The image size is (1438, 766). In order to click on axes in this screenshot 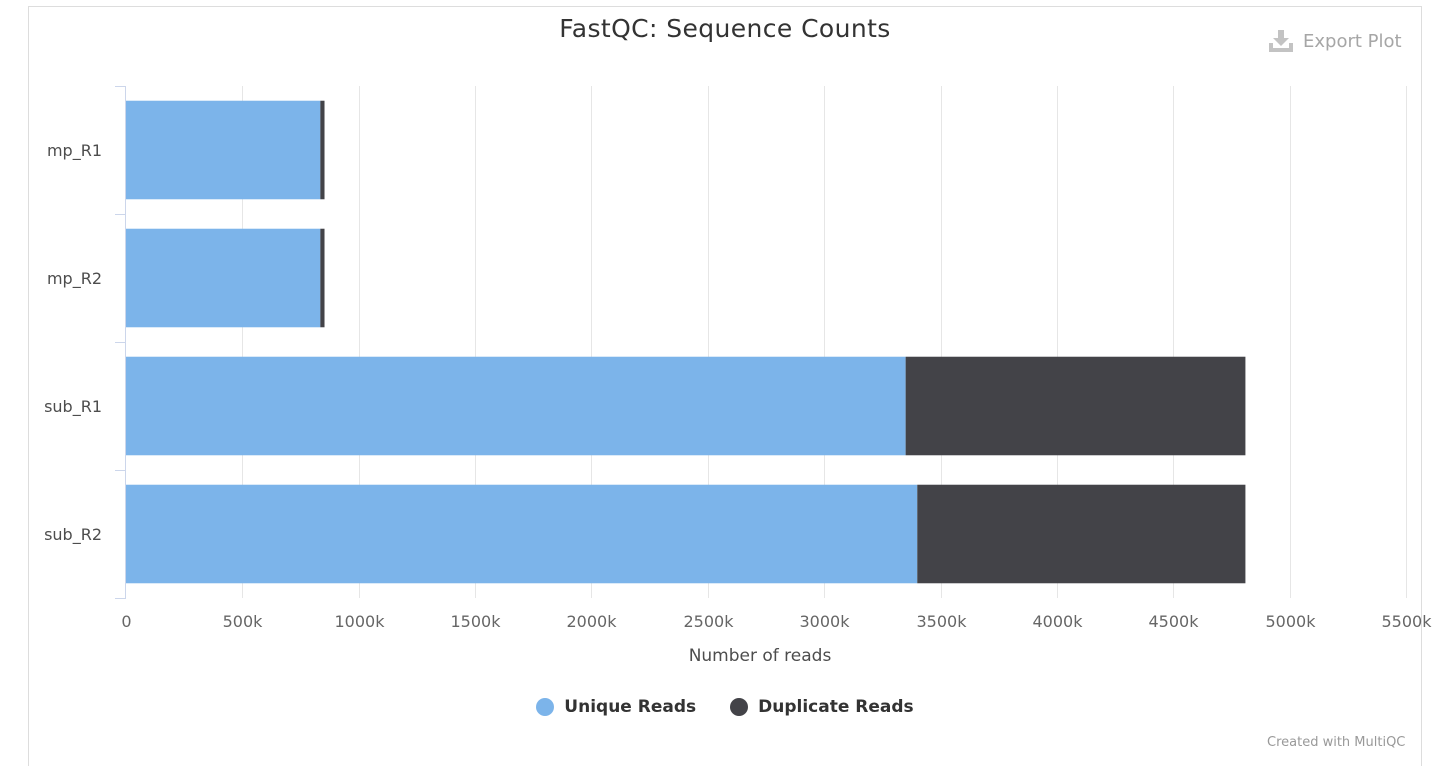, I will do `click(120, 342)`.